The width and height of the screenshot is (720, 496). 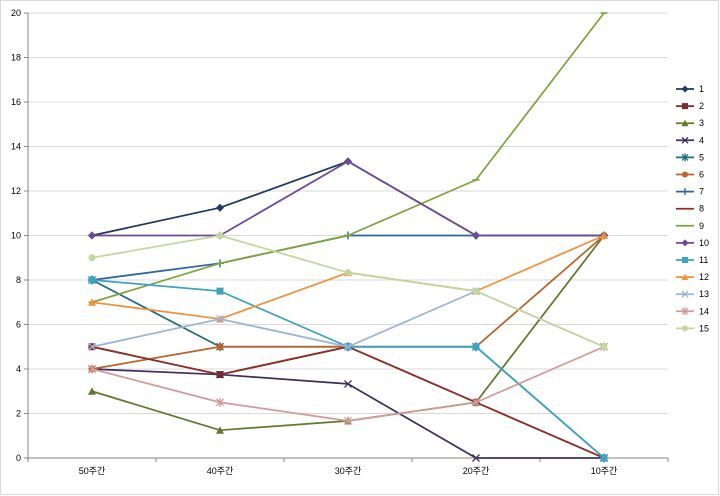 What do you see at coordinates (690, 106) in the screenshot?
I see `legend-item: 2` at bounding box center [690, 106].